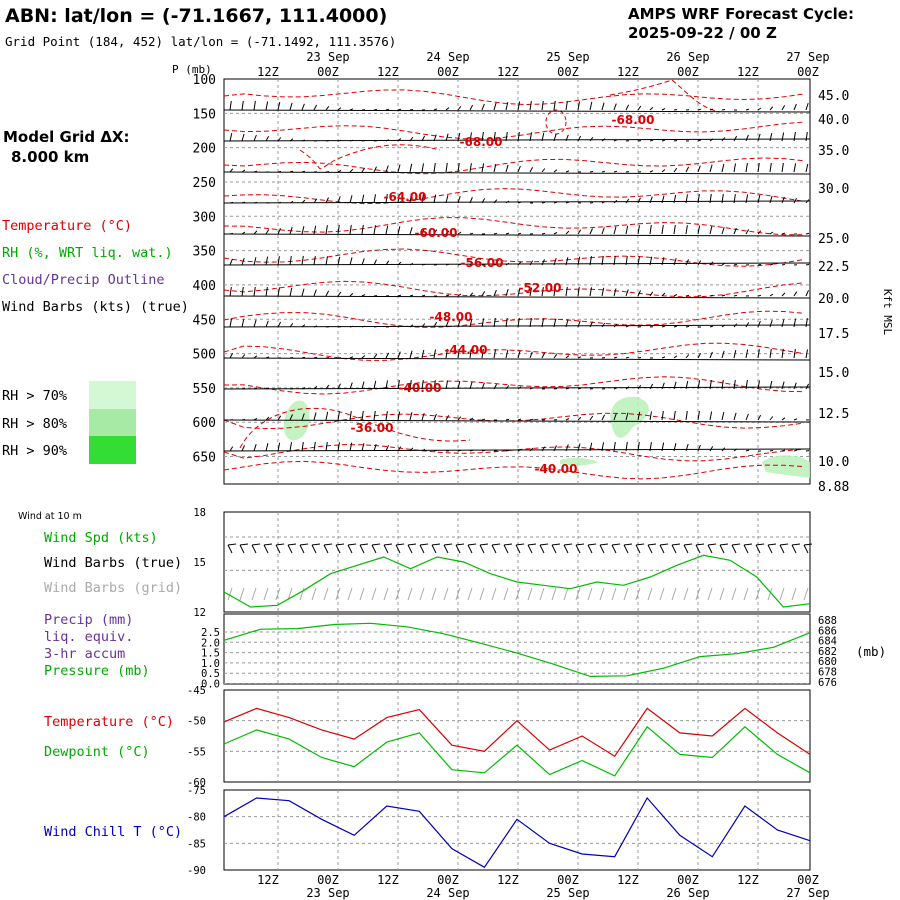  Describe the element at coordinates (34, 424) in the screenshot. I see `rh-80-label: RH > 80%` at that location.